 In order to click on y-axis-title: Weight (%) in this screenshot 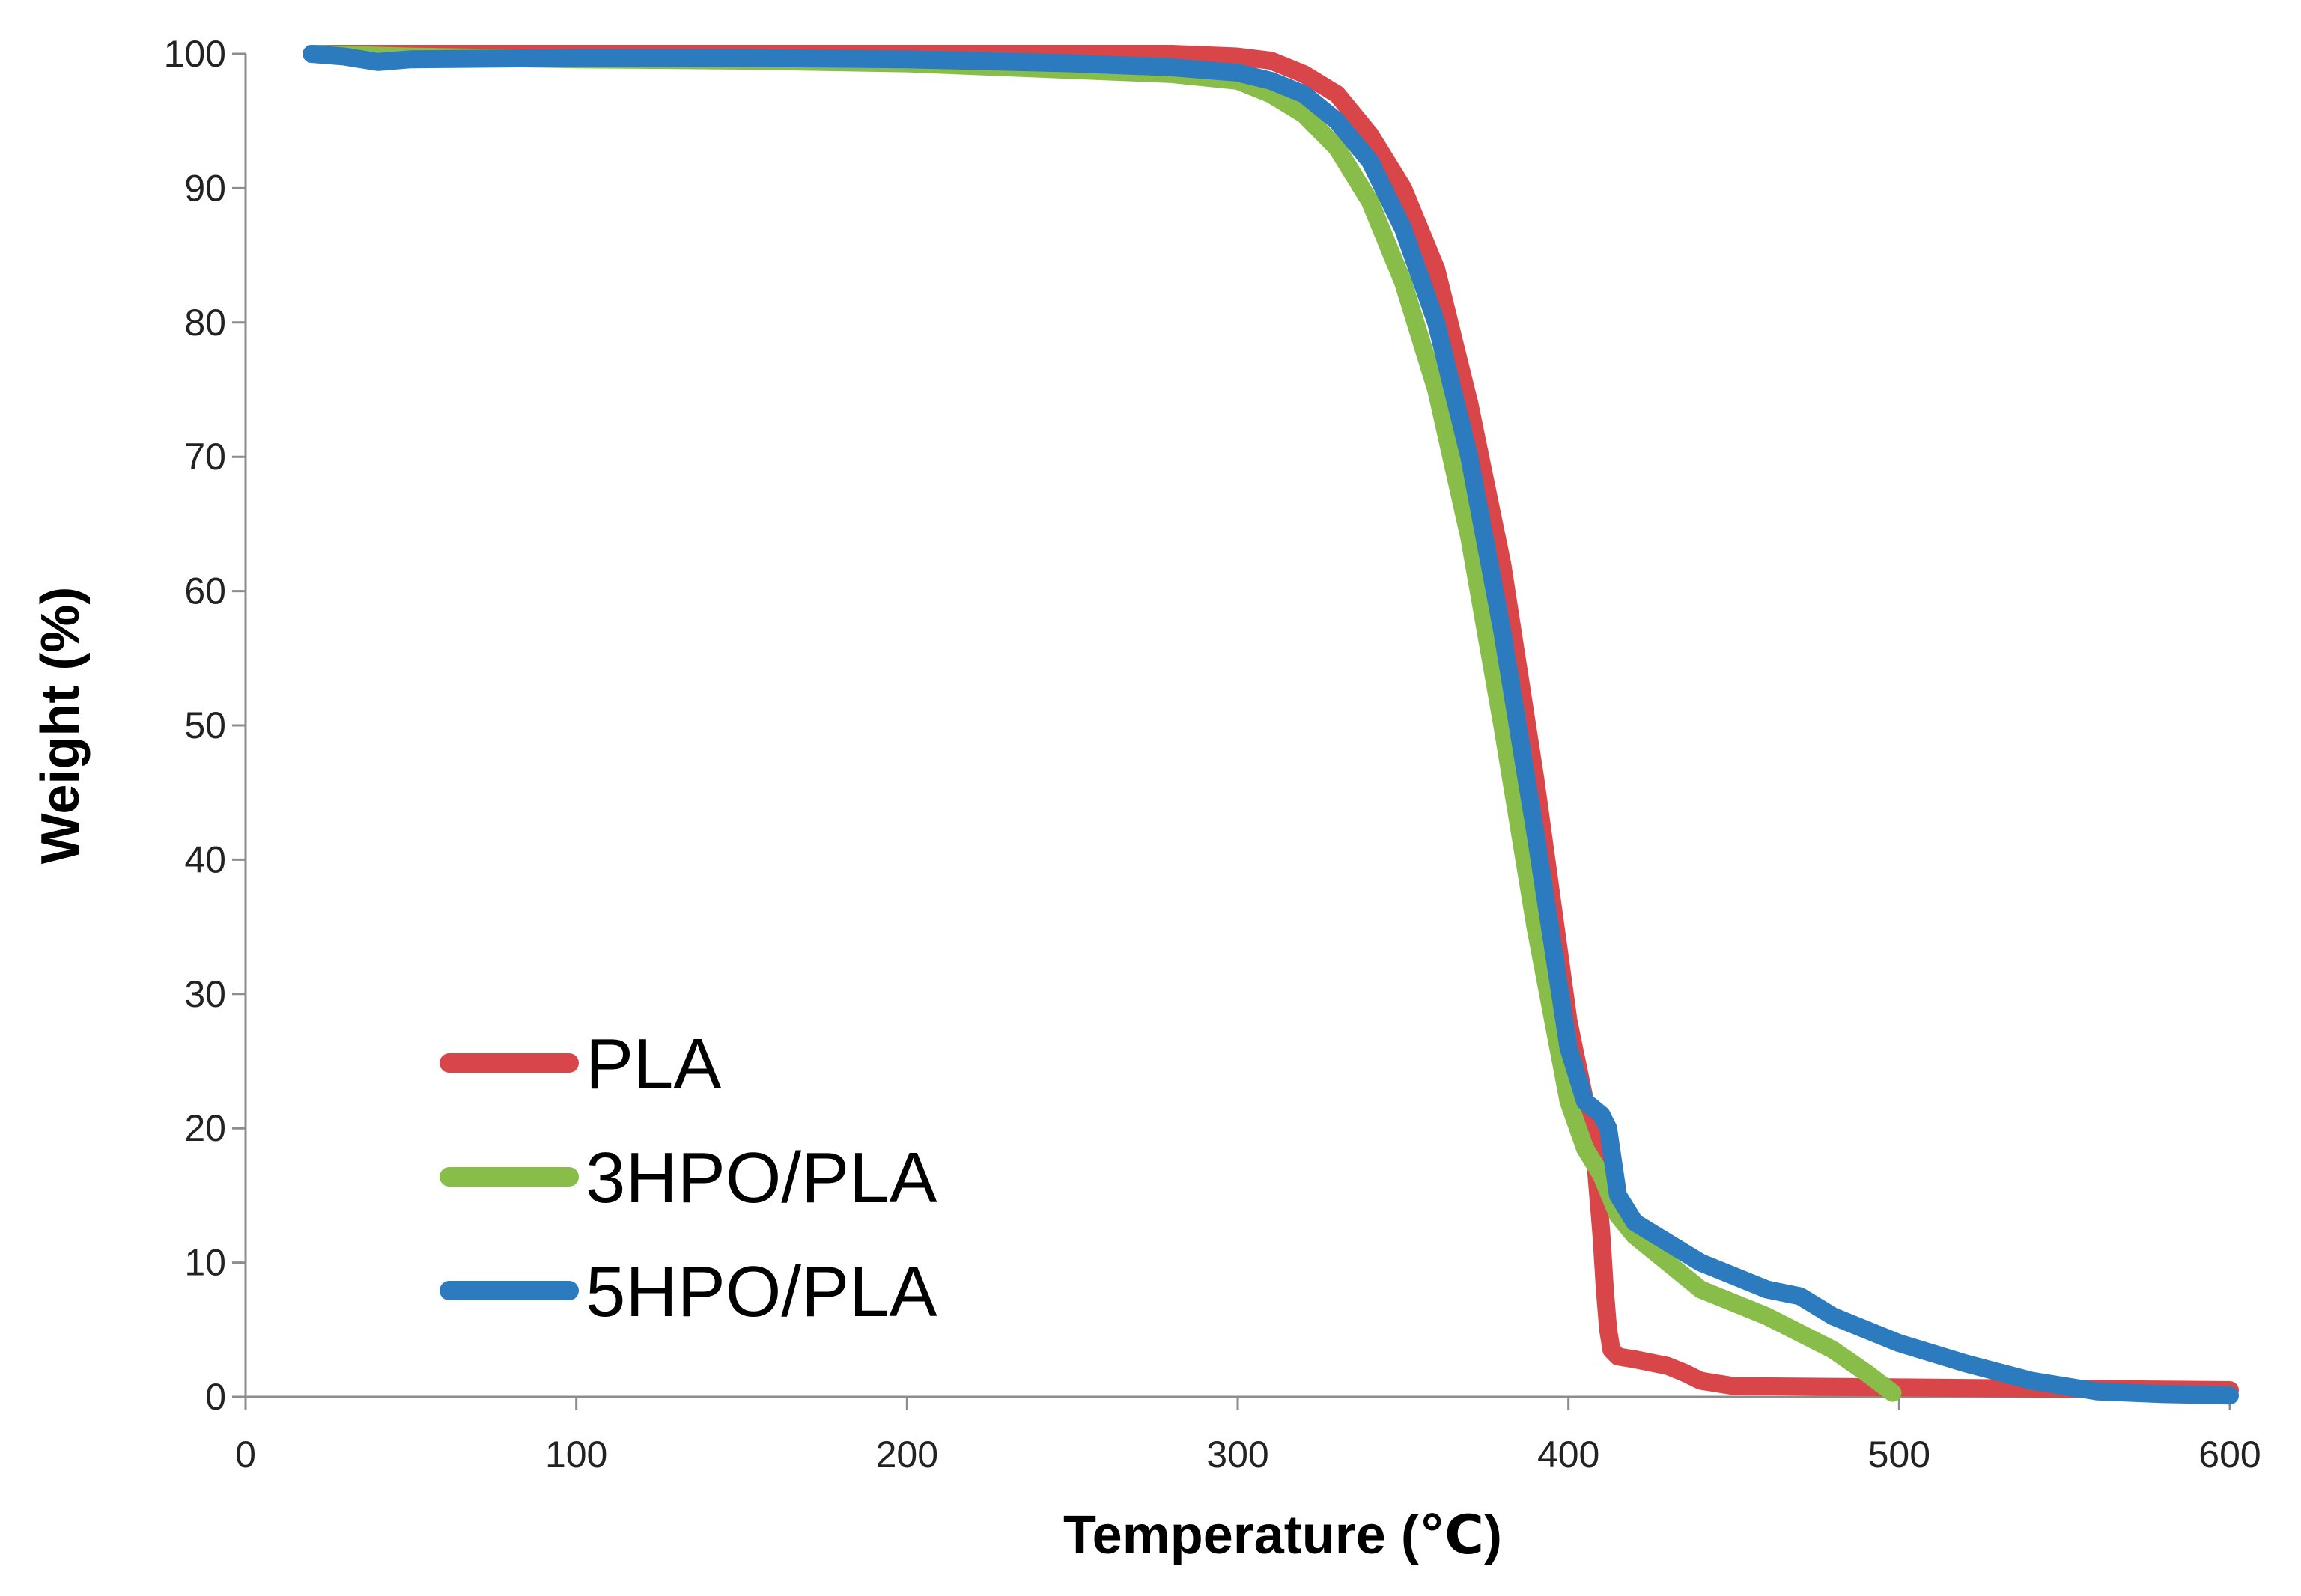, I will do `click(61, 726)`.